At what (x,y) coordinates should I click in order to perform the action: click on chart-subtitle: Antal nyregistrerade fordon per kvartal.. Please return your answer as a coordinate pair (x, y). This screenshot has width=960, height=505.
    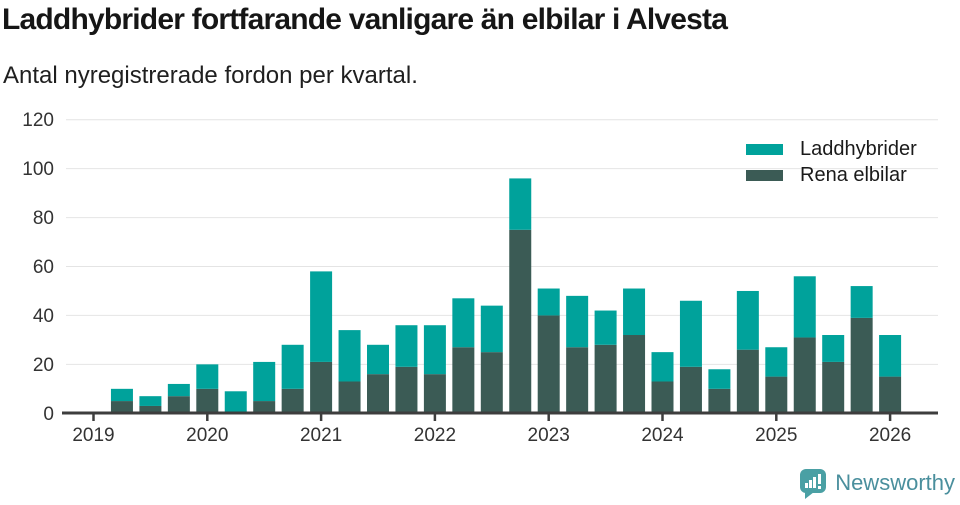
    Looking at the image, I should click on (210, 75).